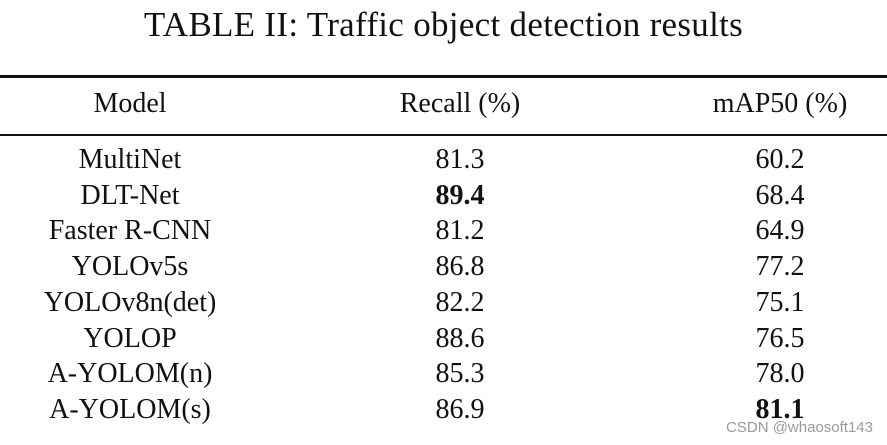 This screenshot has height=445, width=887. What do you see at coordinates (780, 103) in the screenshot?
I see `column-header-map50: mAP50 (%)` at bounding box center [780, 103].